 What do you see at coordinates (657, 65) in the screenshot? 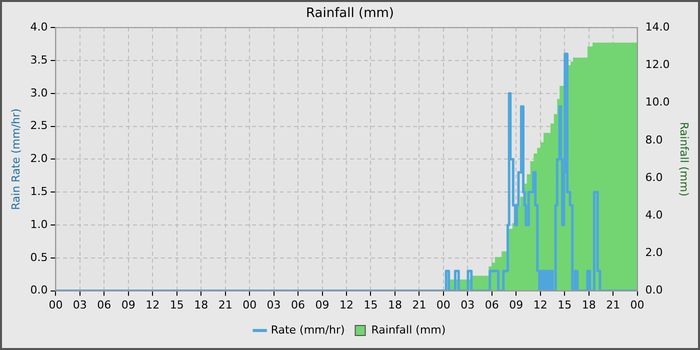
I see `y2-tick-label: 12.0` at bounding box center [657, 65].